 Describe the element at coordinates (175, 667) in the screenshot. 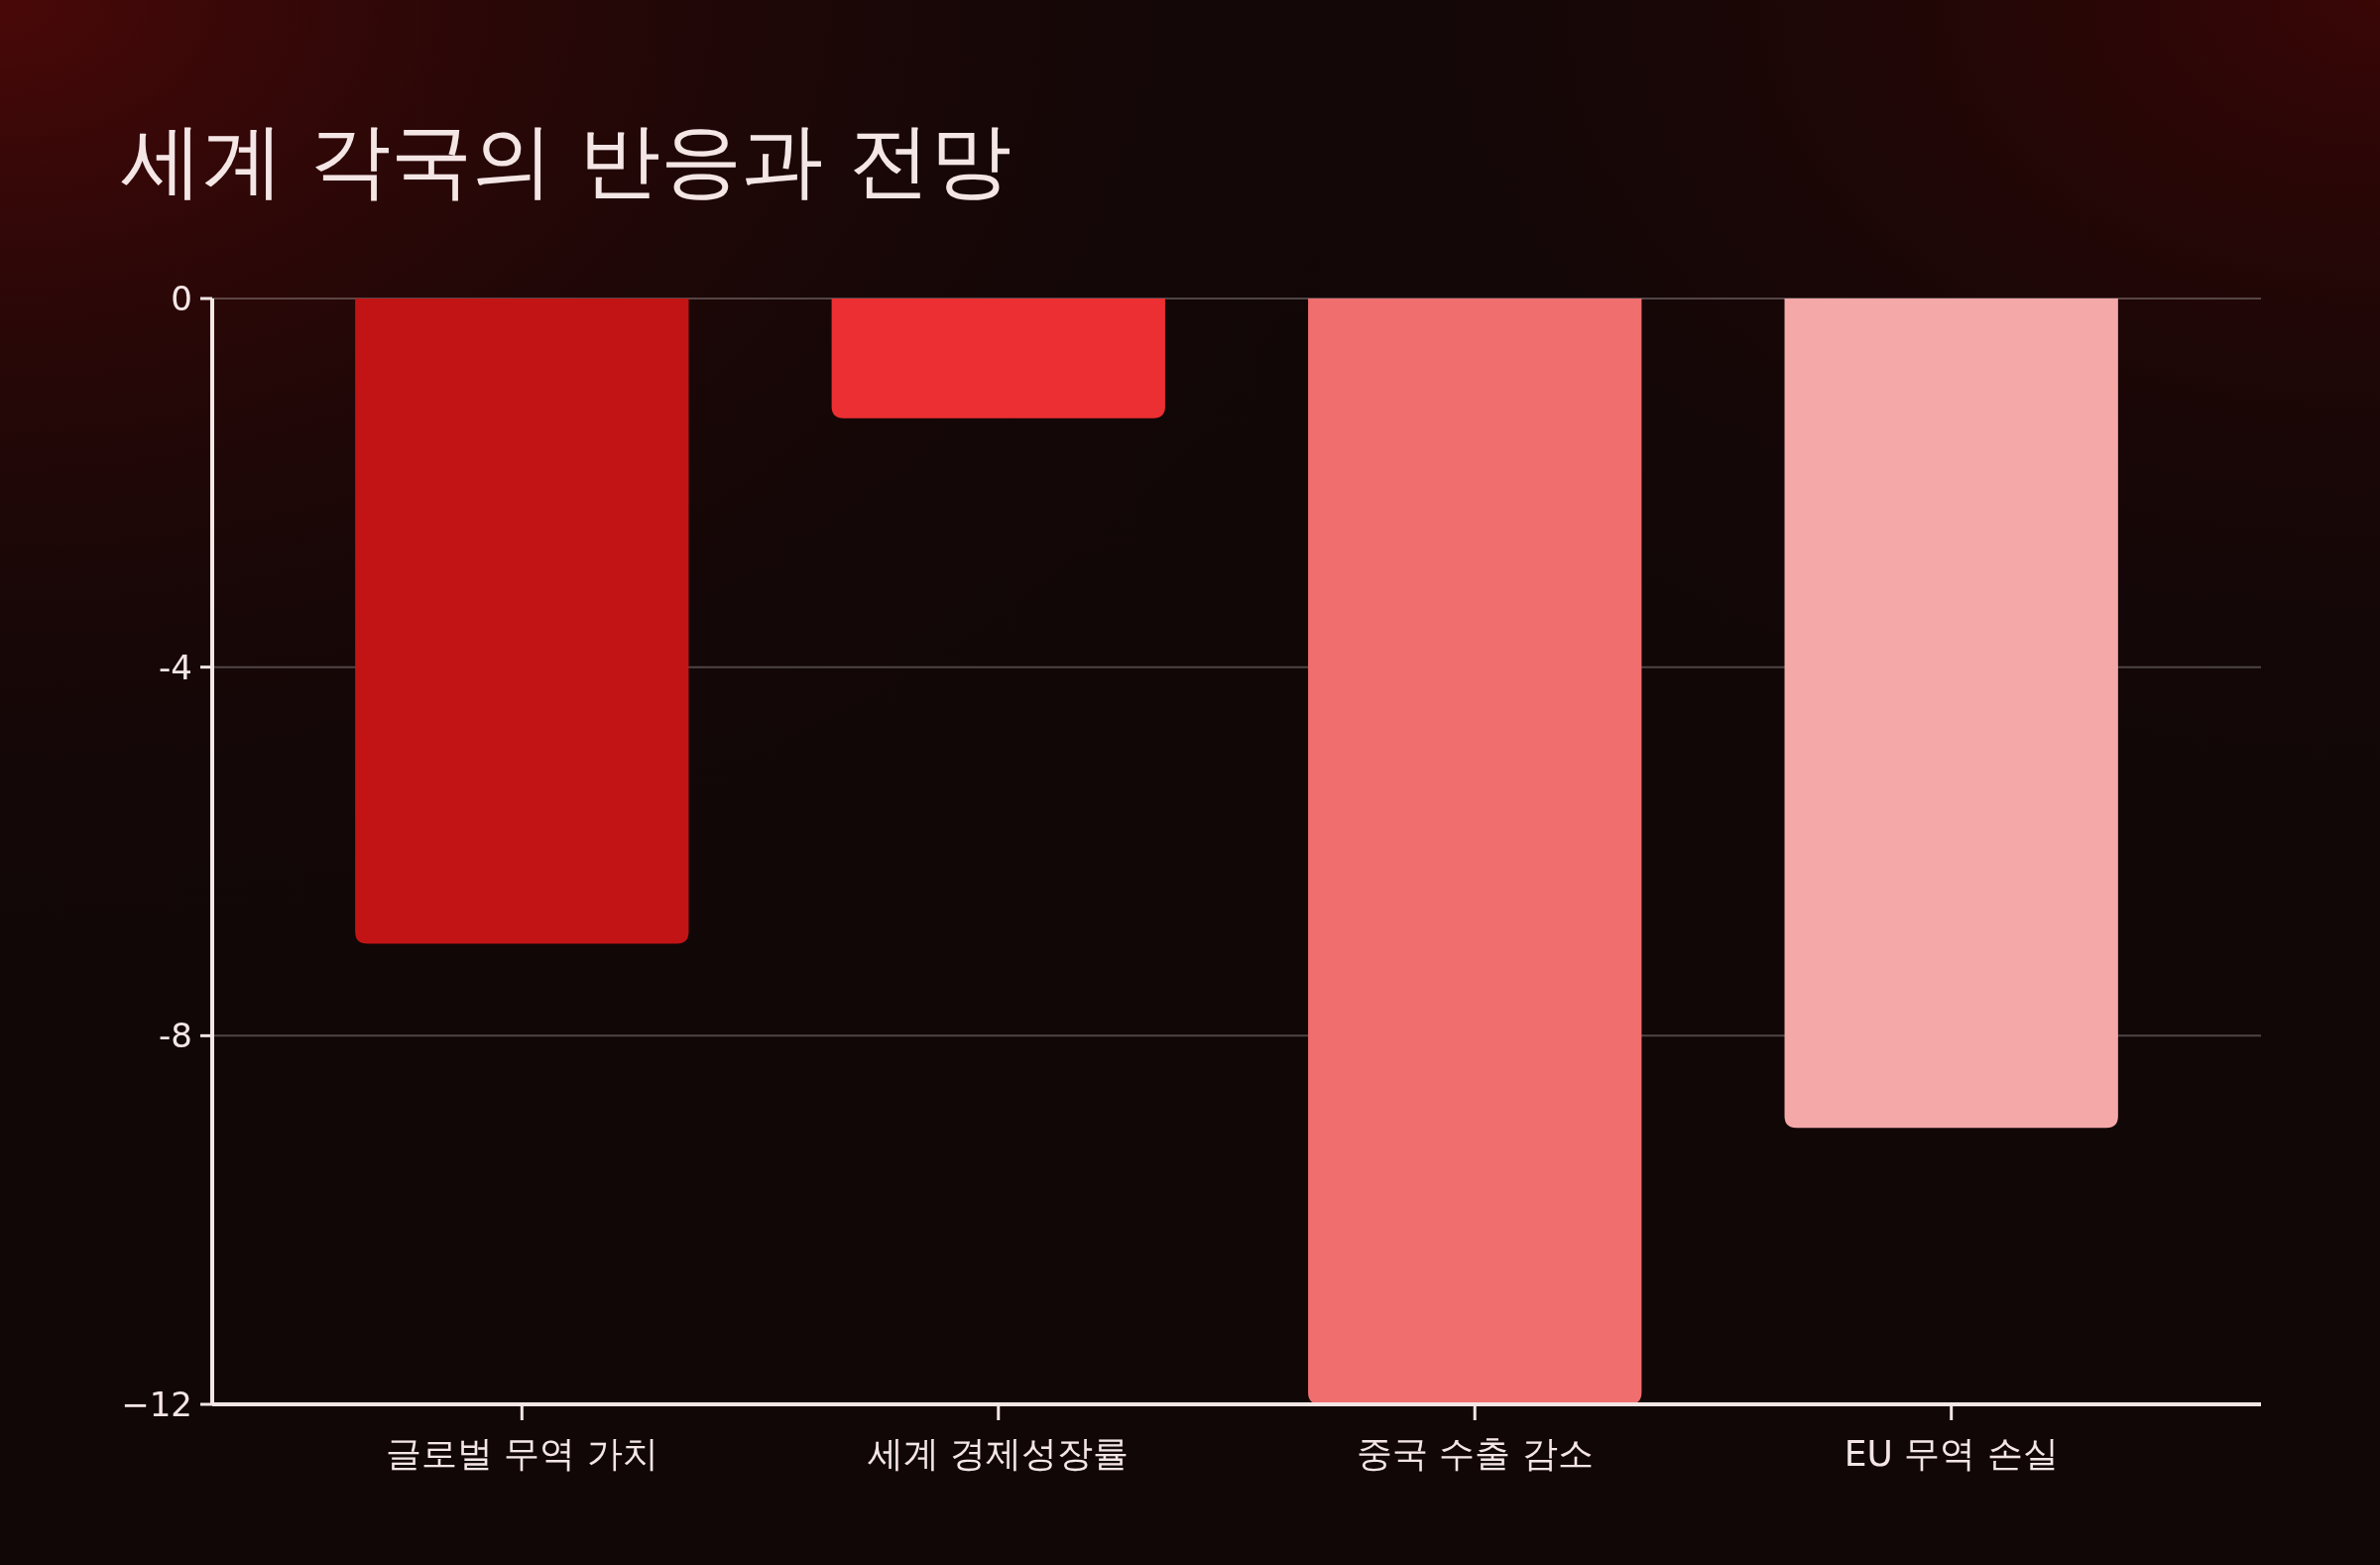

I see `y-tick-label: -4` at that location.